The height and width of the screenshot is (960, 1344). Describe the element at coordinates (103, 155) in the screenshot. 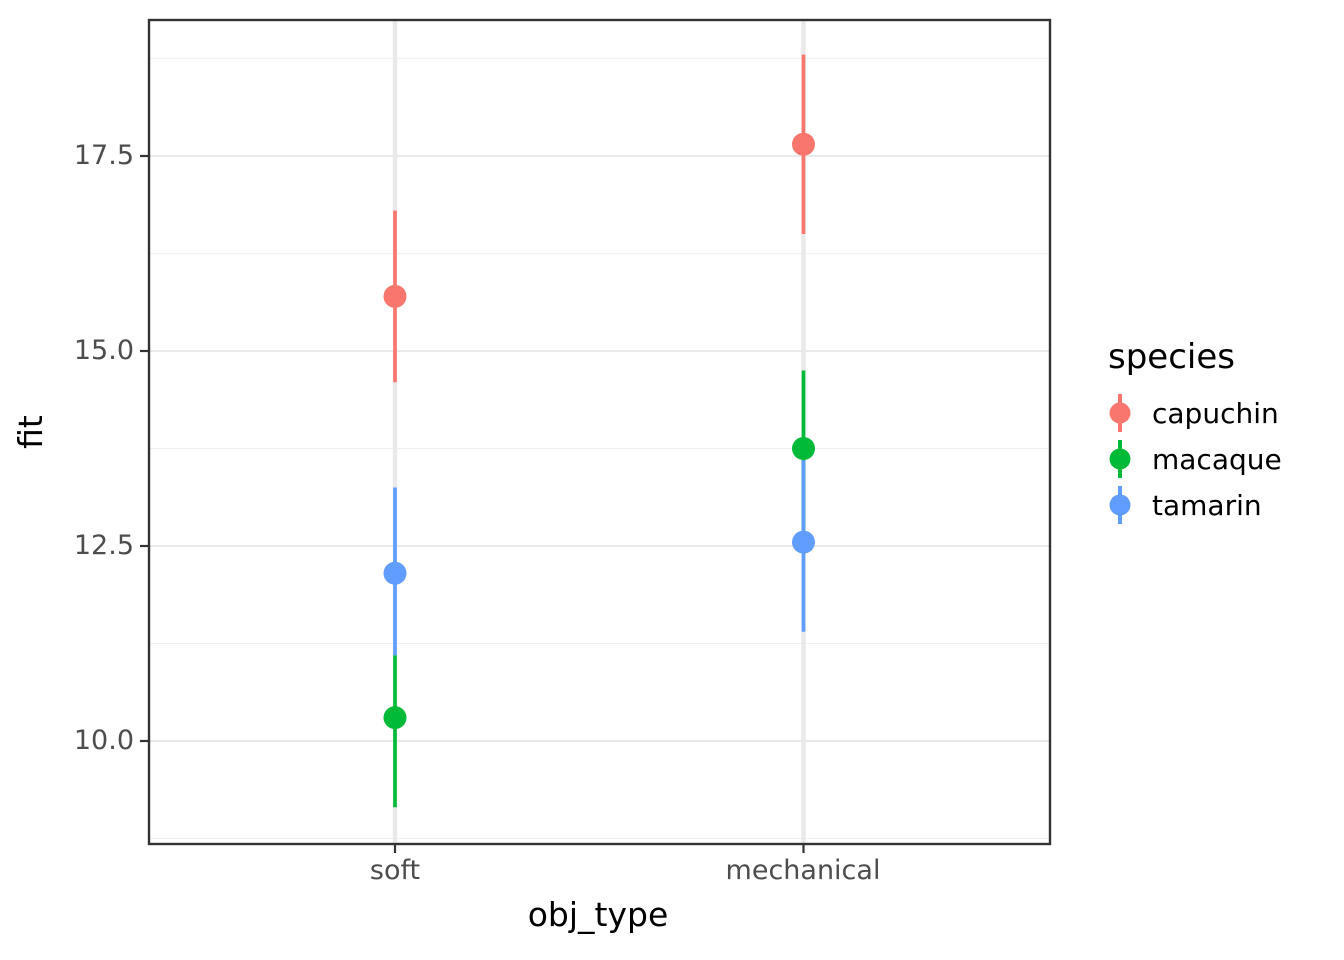

I see `y-tick-label: 17.5` at that location.